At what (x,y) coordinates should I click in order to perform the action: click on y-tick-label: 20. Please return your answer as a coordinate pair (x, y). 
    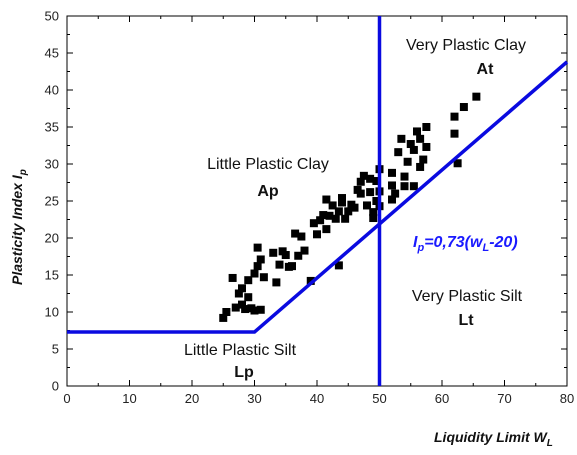
    Looking at the image, I should click on (52, 238).